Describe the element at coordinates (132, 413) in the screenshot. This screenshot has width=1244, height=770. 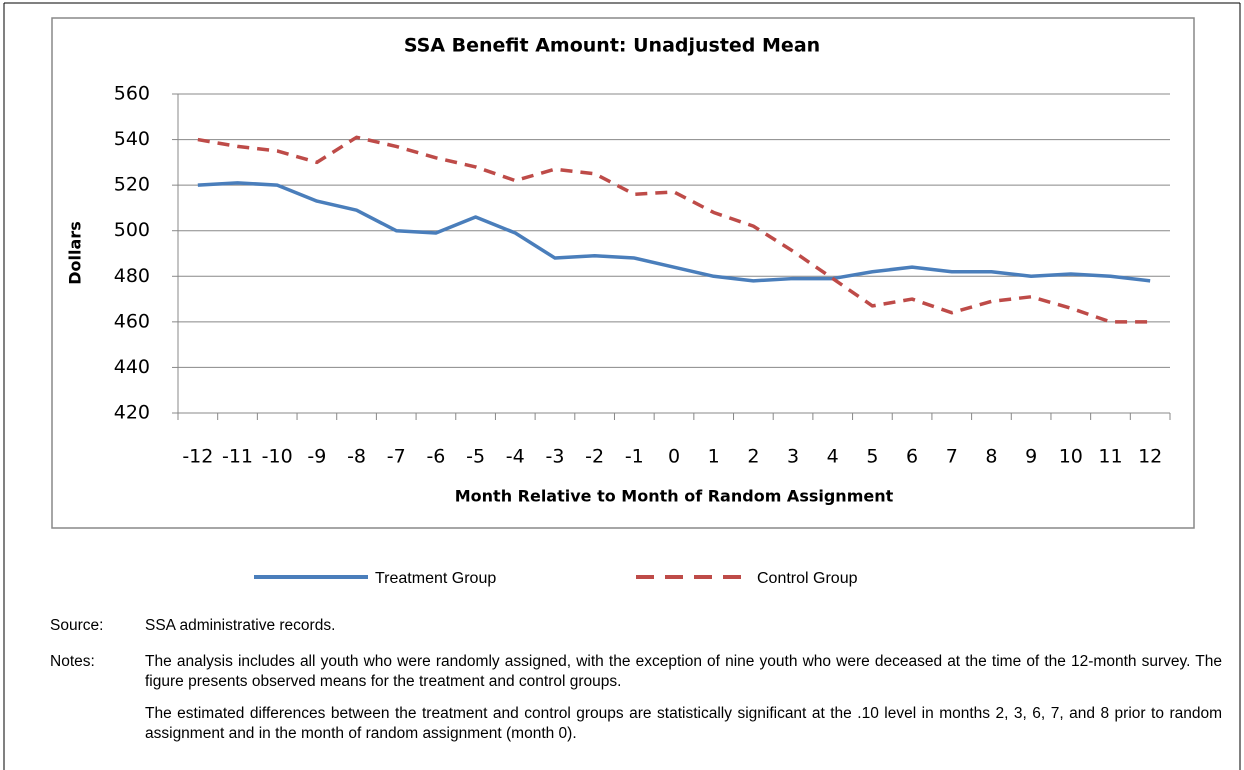
I see `y-tick-label: 420` at that location.